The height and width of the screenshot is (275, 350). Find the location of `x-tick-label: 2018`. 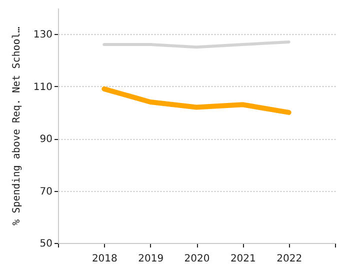

x-tick-label: 2018 is located at coordinates (105, 259).